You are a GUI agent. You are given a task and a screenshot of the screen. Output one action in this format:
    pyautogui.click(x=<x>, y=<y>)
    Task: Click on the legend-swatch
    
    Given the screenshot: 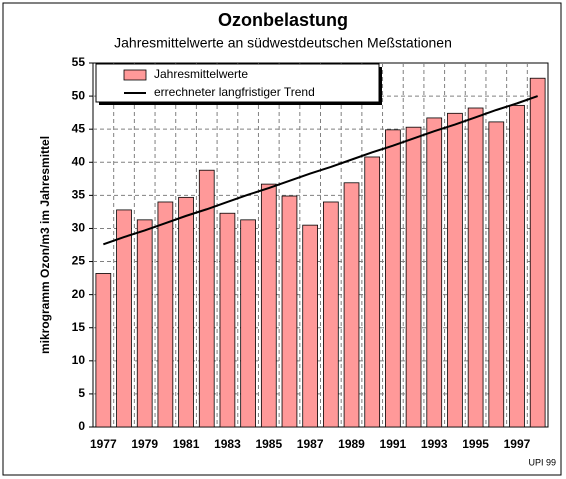 What is the action you would take?
    pyautogui.click(x=135, y=75)
    